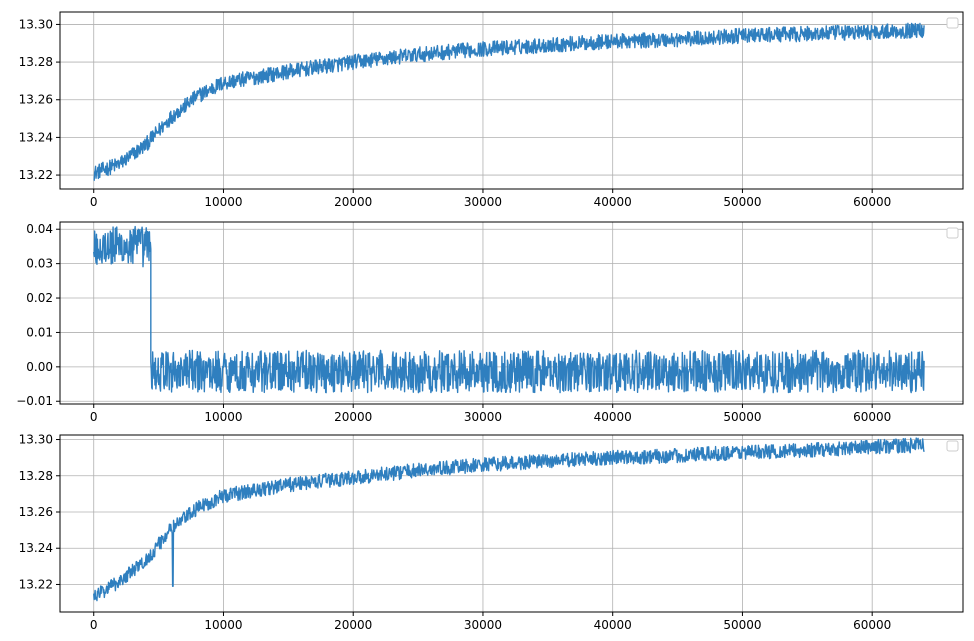 Image resolution: width=974 pixels, height=641 pixels. Describe the element at coordinates (39, 229) in the screenshot. I see `y-tick-label: 0.04` at that location.